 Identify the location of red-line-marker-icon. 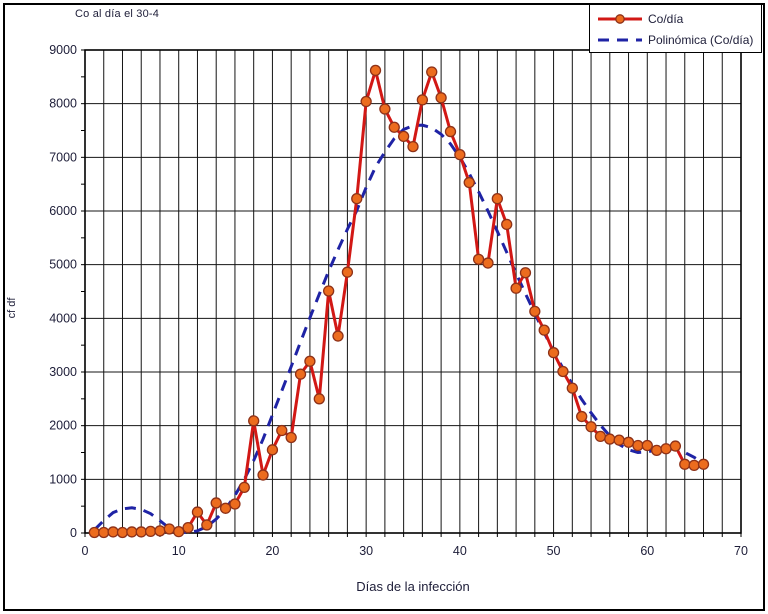
(620, 19).